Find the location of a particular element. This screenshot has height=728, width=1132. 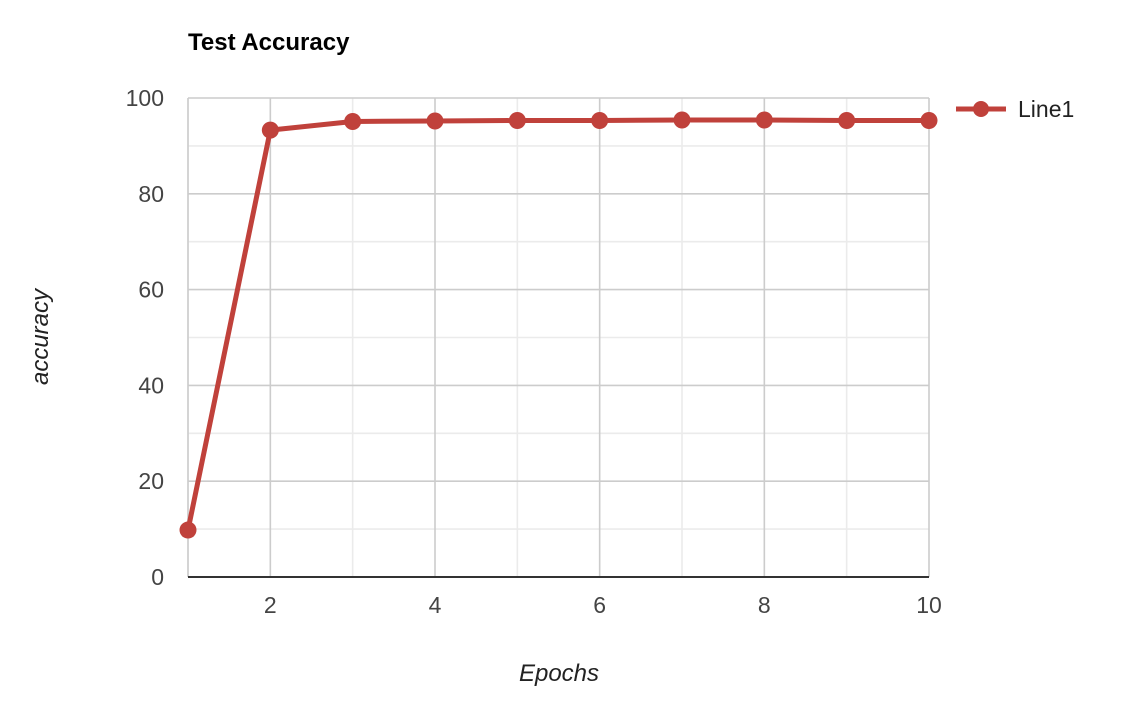

x-tick-label: 4 is located at coordinates (435, 605).